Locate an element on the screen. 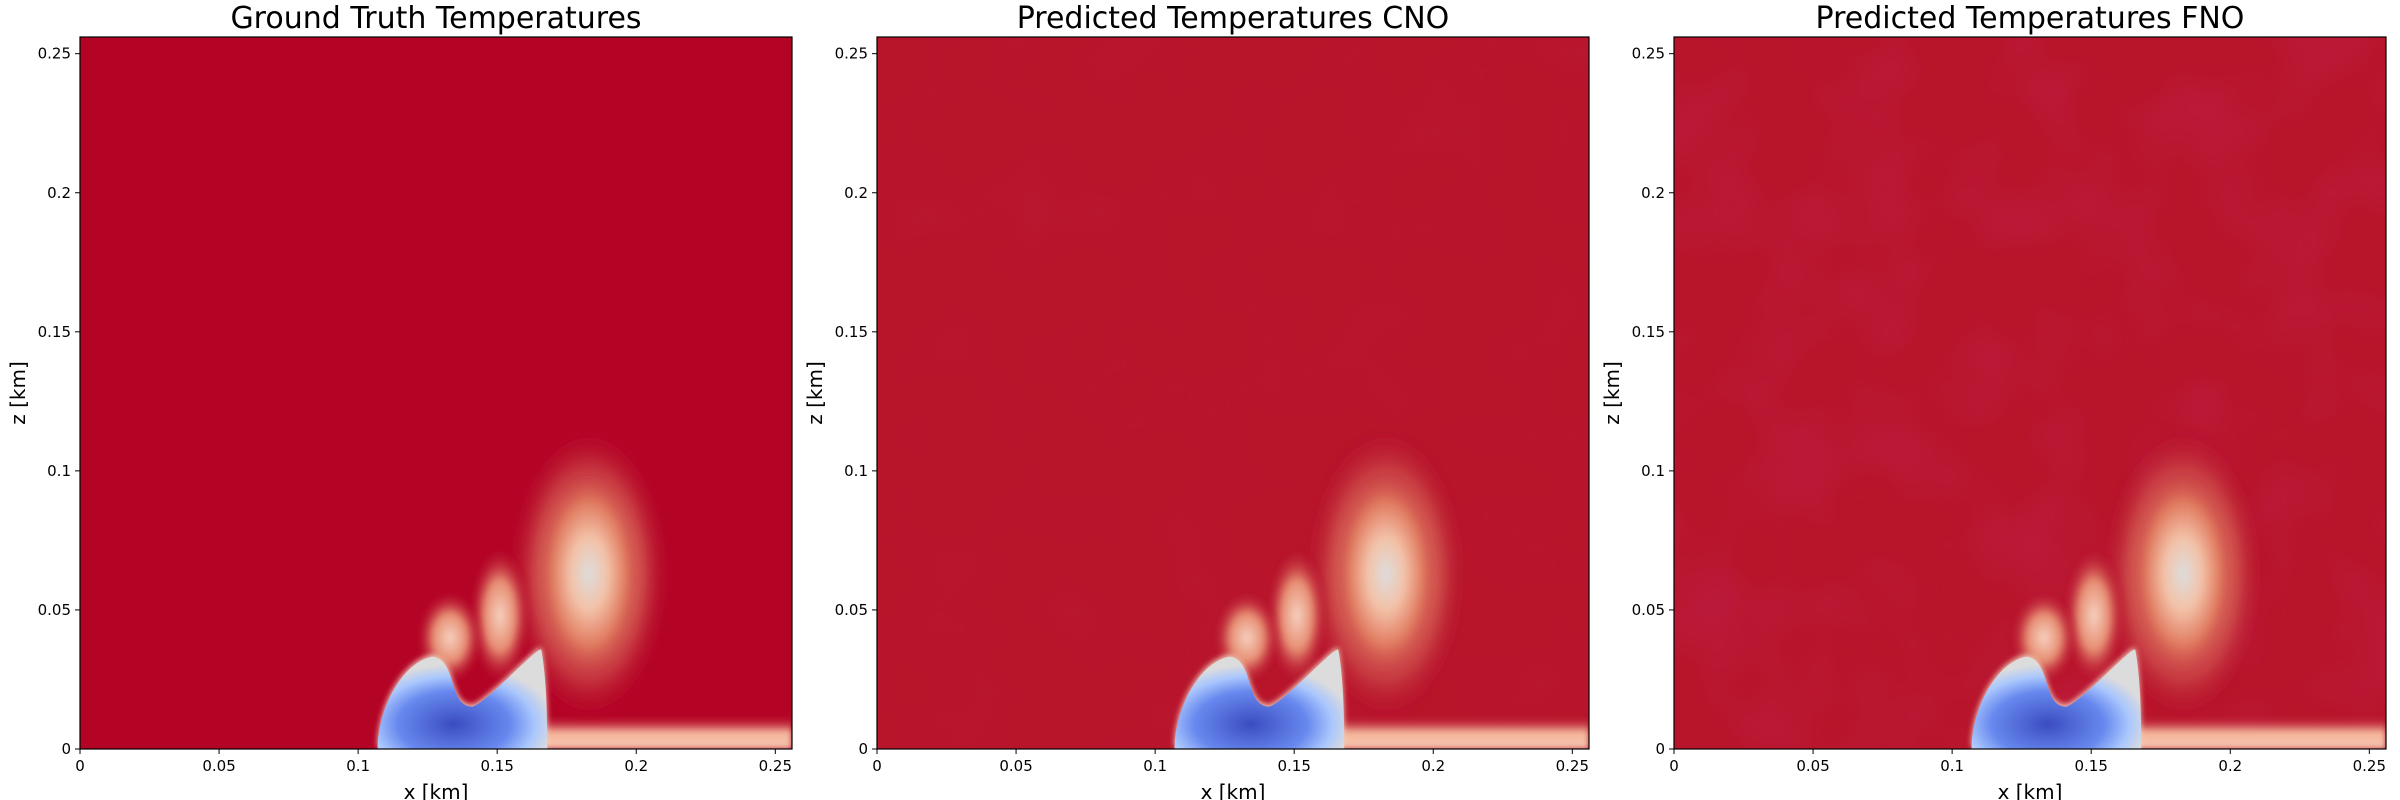 The image size is (2400, 800). chart-title: Predicted Temperatures CNO is located at coordinates (1233, 18).